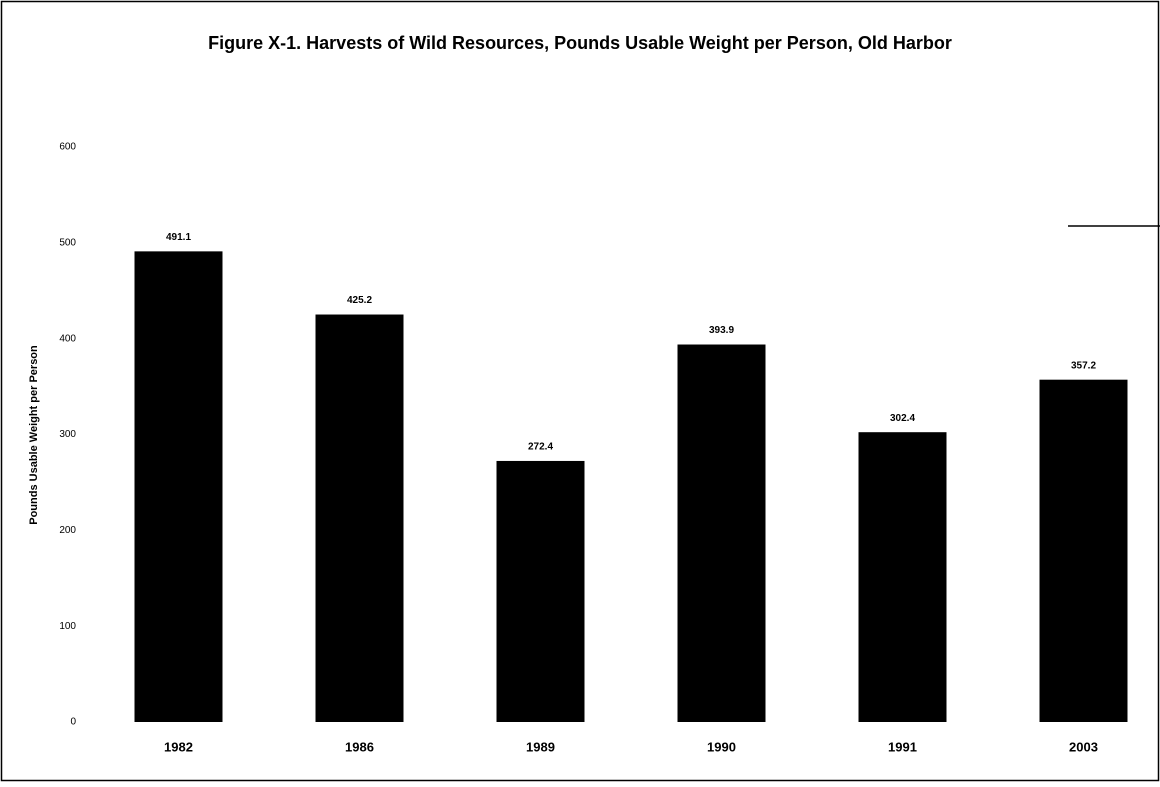 The height and width of the screenshot is (787, 1160). What do you see at coordinates (540, 447) in the screenshot?
I see `value-label: 272.4` at bounding box center [540, 447].